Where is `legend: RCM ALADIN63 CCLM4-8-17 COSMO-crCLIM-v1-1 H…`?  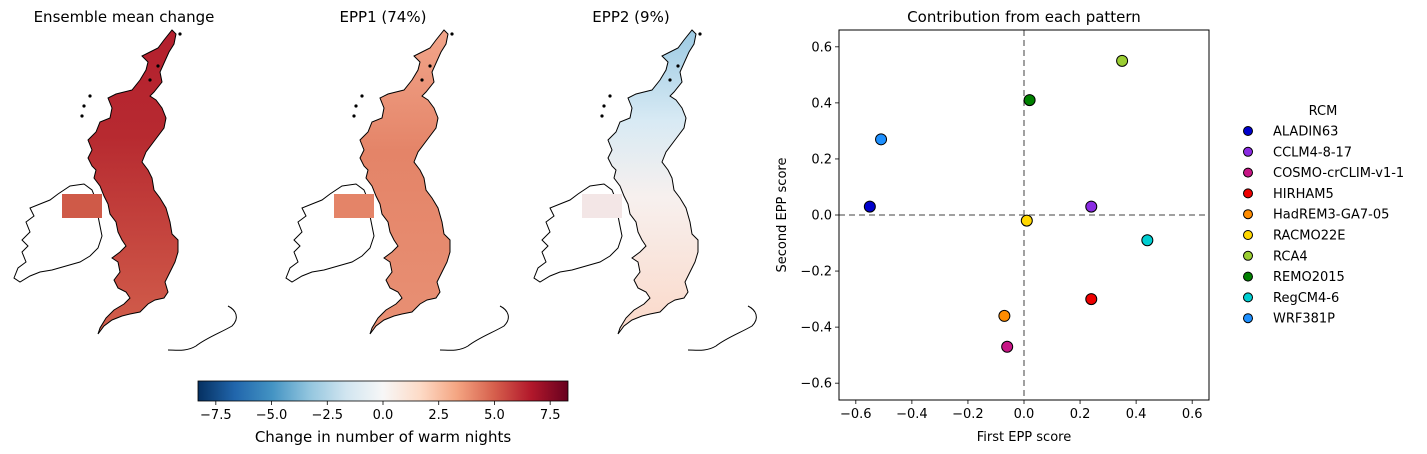 legend: RCM ALADIN63 CCLM4-8-17 COSMO-crCLIM-v1-1 H… is located at coordinates (1323, 215).